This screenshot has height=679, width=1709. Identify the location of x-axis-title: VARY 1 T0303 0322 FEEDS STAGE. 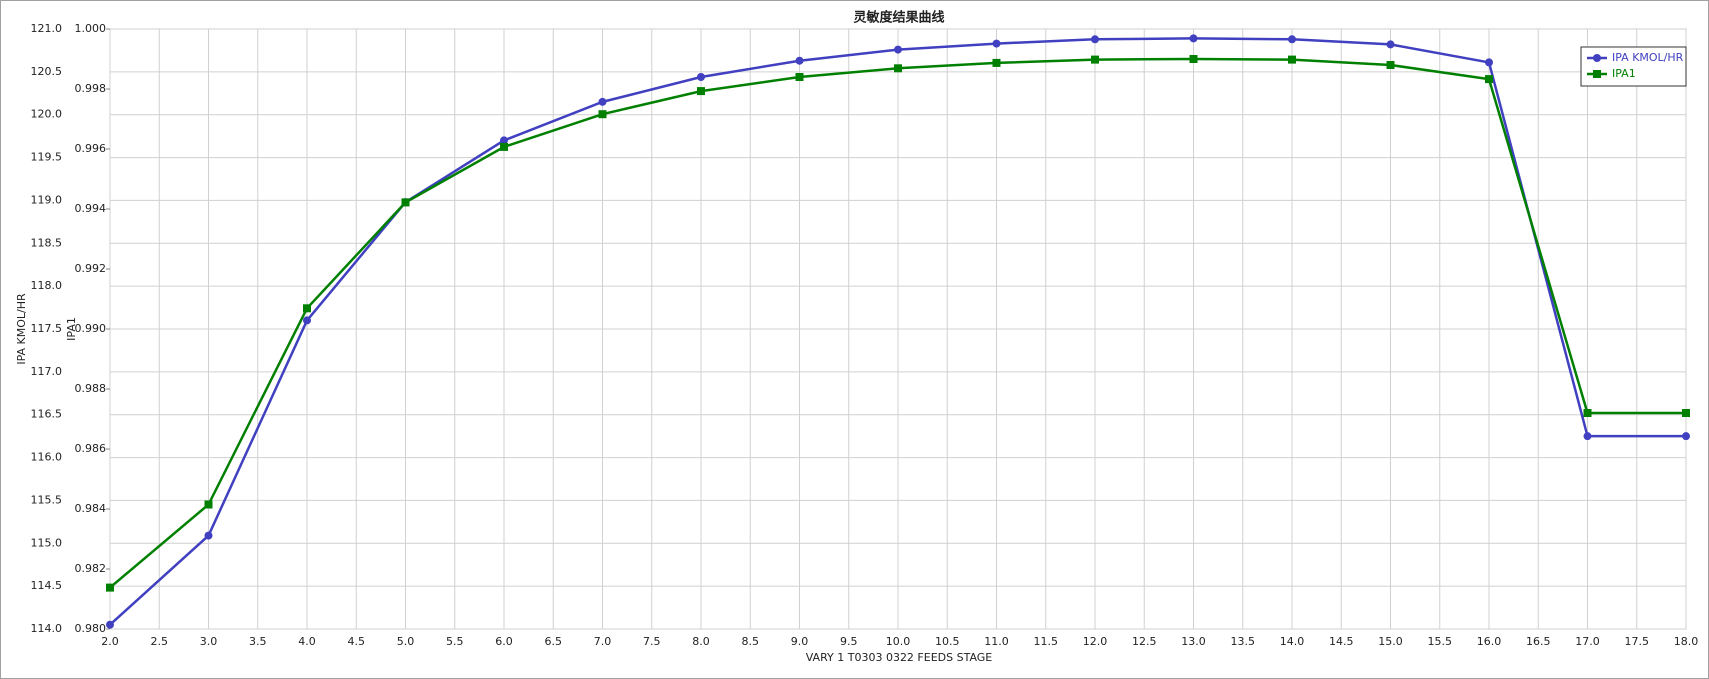
(899, 657).